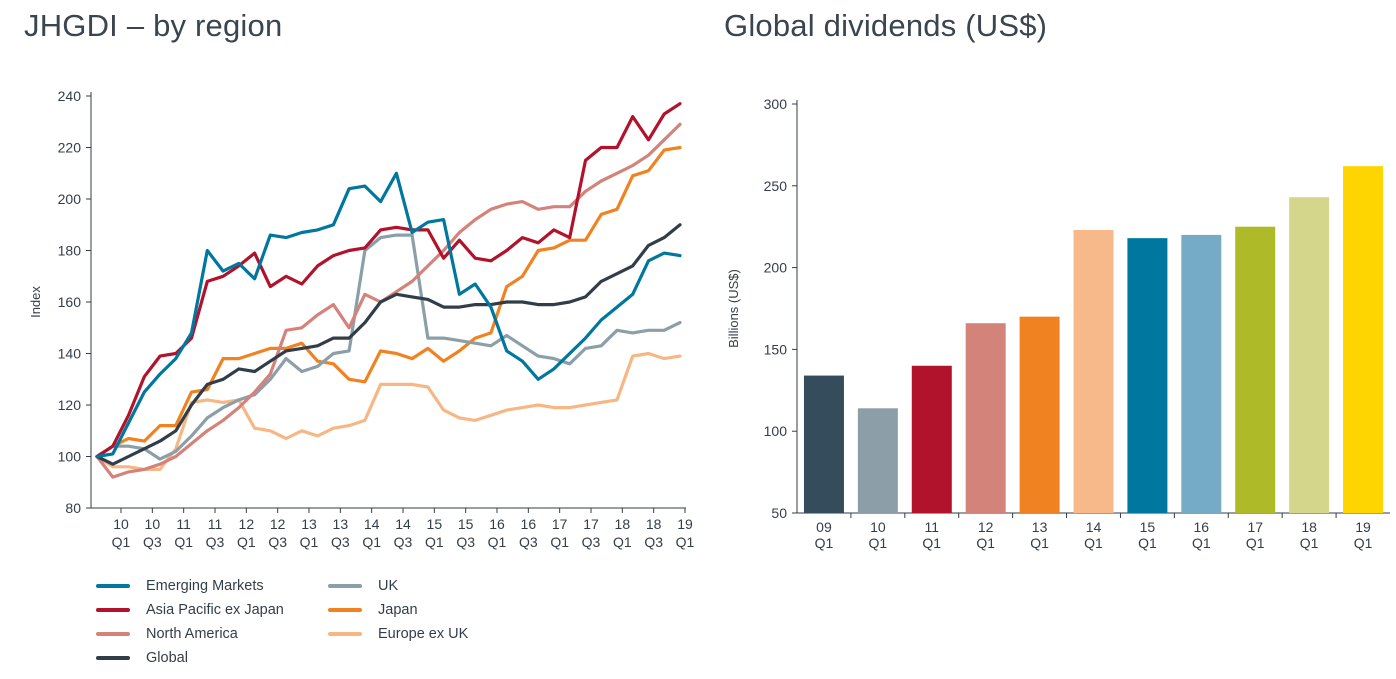 This screenshot has height=679, width=1396. Describe the element at coordinates (388, 586) in the screenshot. I see `legend-label: UK` at that location.